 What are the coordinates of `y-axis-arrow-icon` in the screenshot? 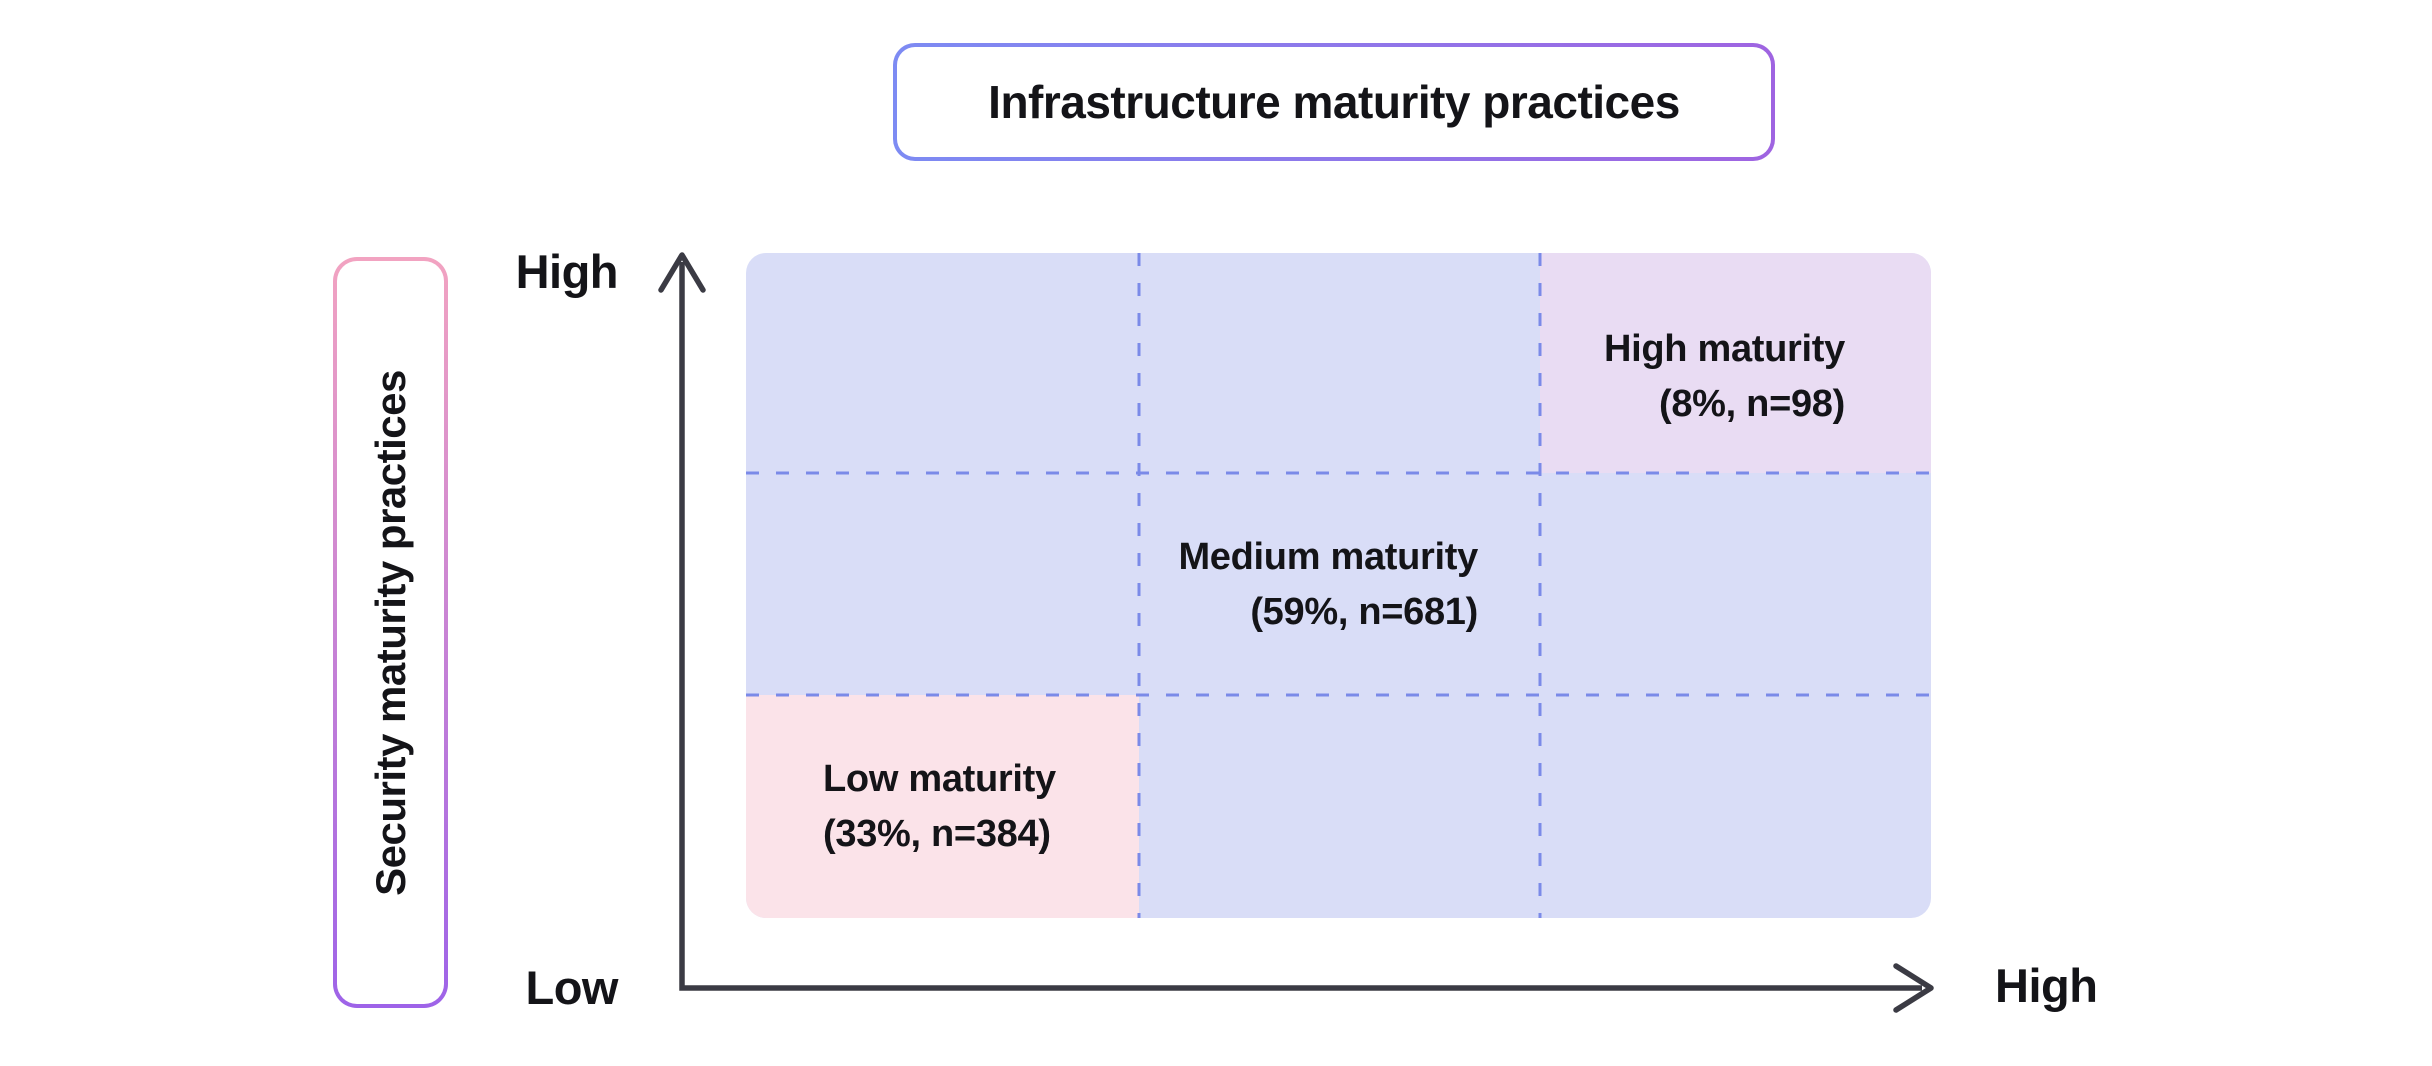 It's located at (682, 272).